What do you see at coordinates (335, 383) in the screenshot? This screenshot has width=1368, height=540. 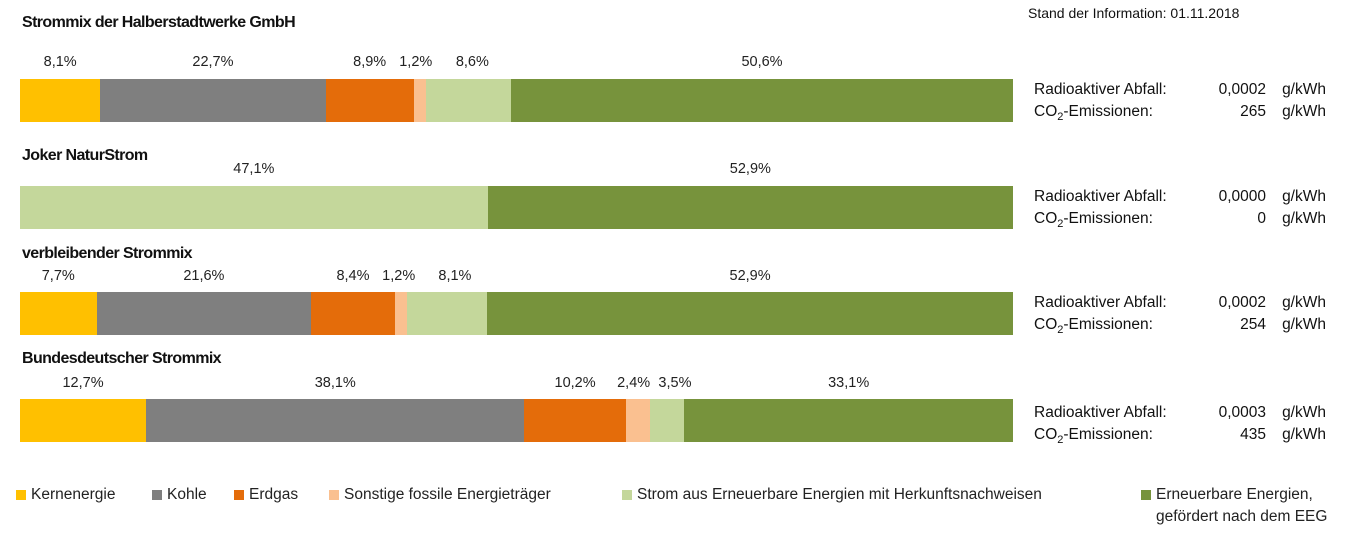 I see `segment-value-label: 38,1%` at bounding box center [335, 383].